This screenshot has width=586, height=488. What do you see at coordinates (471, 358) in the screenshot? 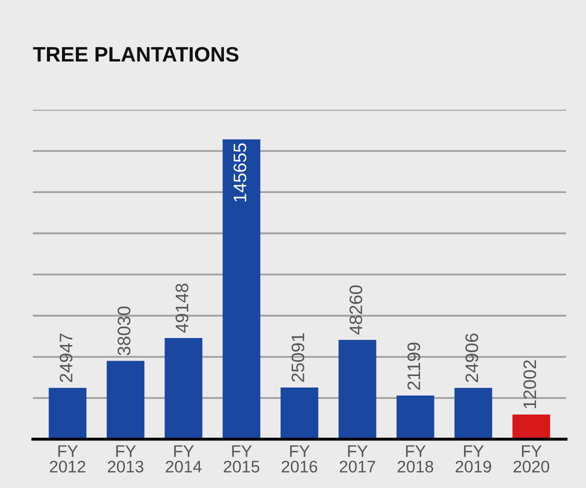
I see `data-label: 24906` at bounding box center [471, 358].